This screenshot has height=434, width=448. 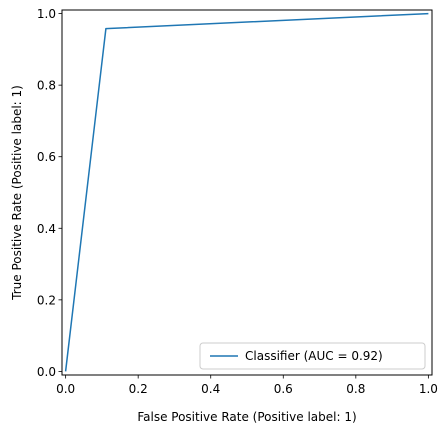 I want to click on y-tick-label: 0.2, so click(x=46, y=300).